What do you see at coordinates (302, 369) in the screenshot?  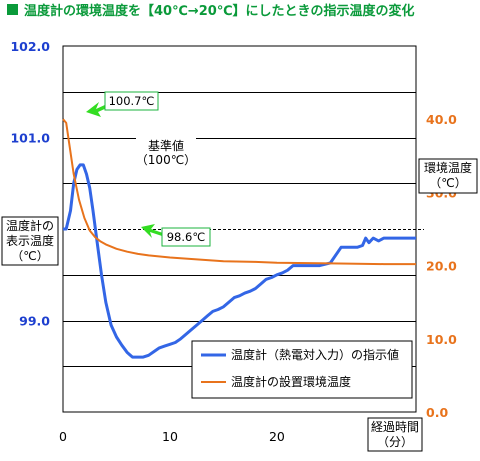 I see `legend: 温度計（熱電対入力）の指示値 温度計の設置環境温度` at bounding box center [302, 369].